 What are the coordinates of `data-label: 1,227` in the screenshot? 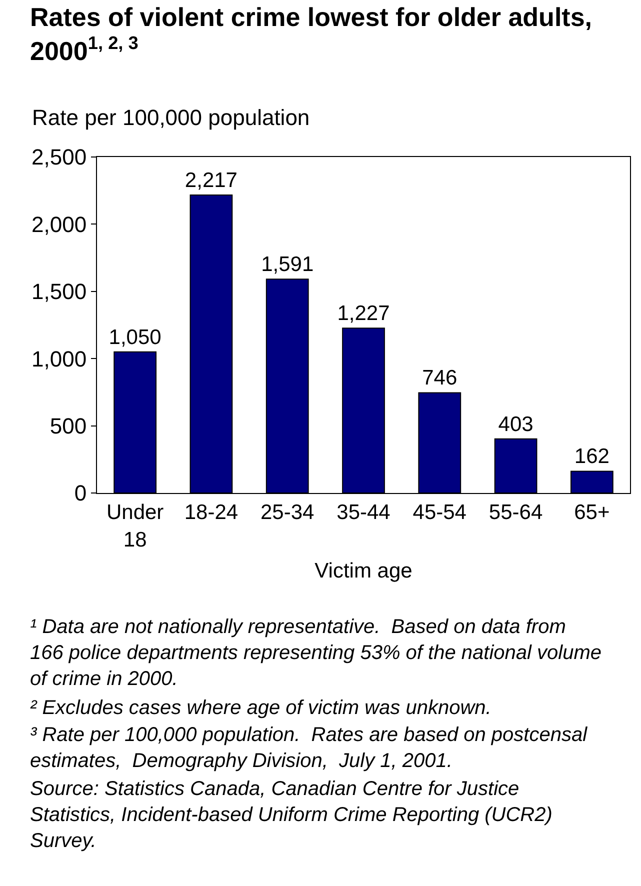 It's located at (363, 314).